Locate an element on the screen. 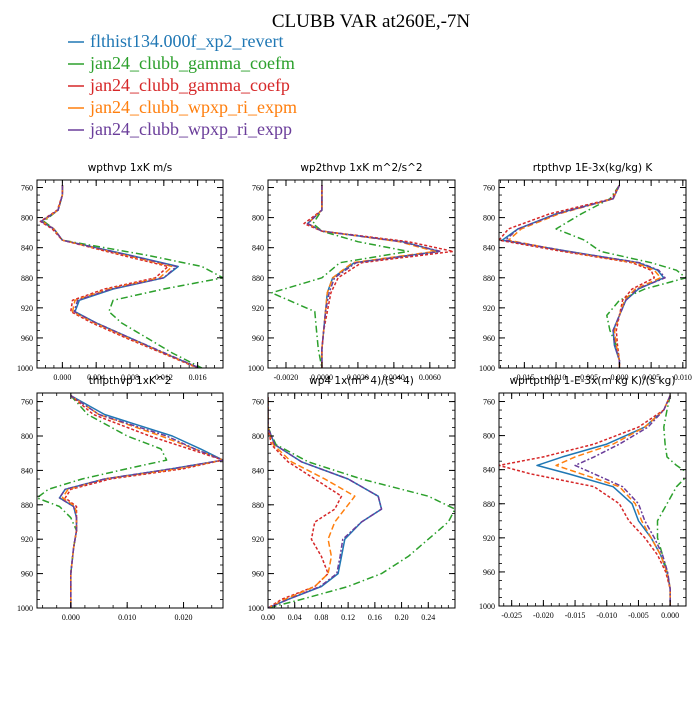  legend-entry-2: jan24_clubb_gamma_coefp is located at coordinates (189, 85).